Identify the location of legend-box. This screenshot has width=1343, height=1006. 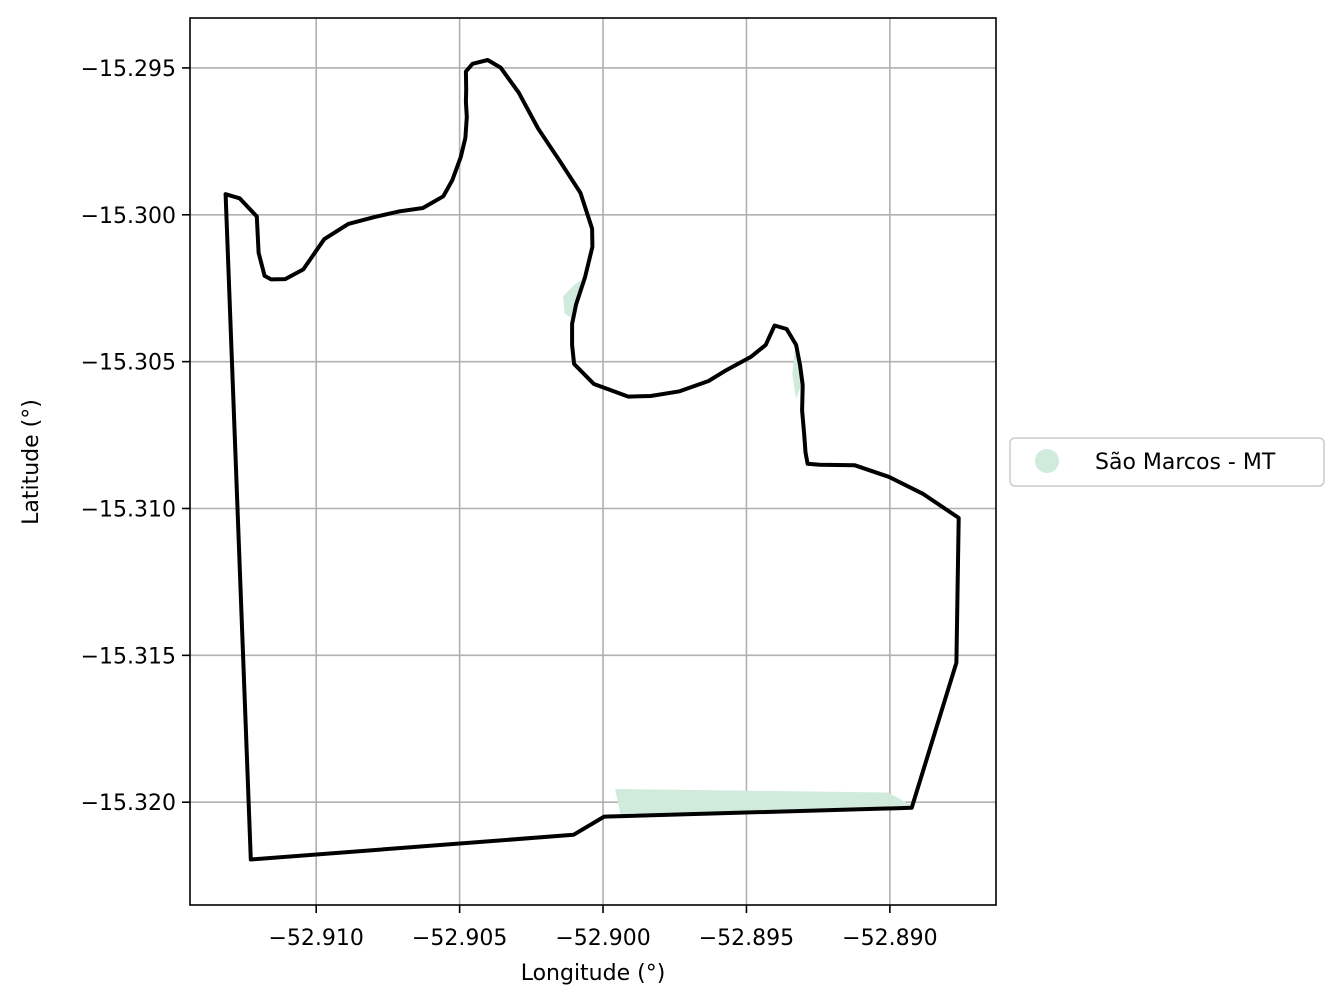
(1167, 462).